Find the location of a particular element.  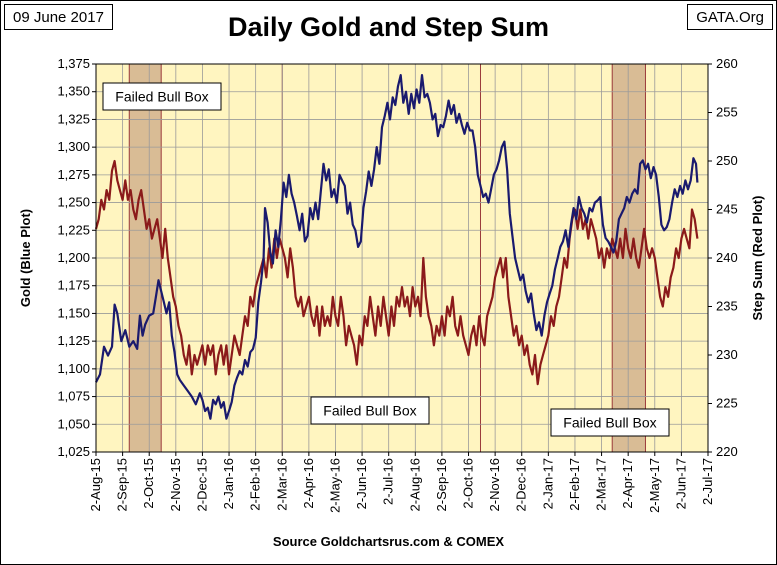

x-tick-label: 2-Dec-16 is located at coordinates (521, 484).